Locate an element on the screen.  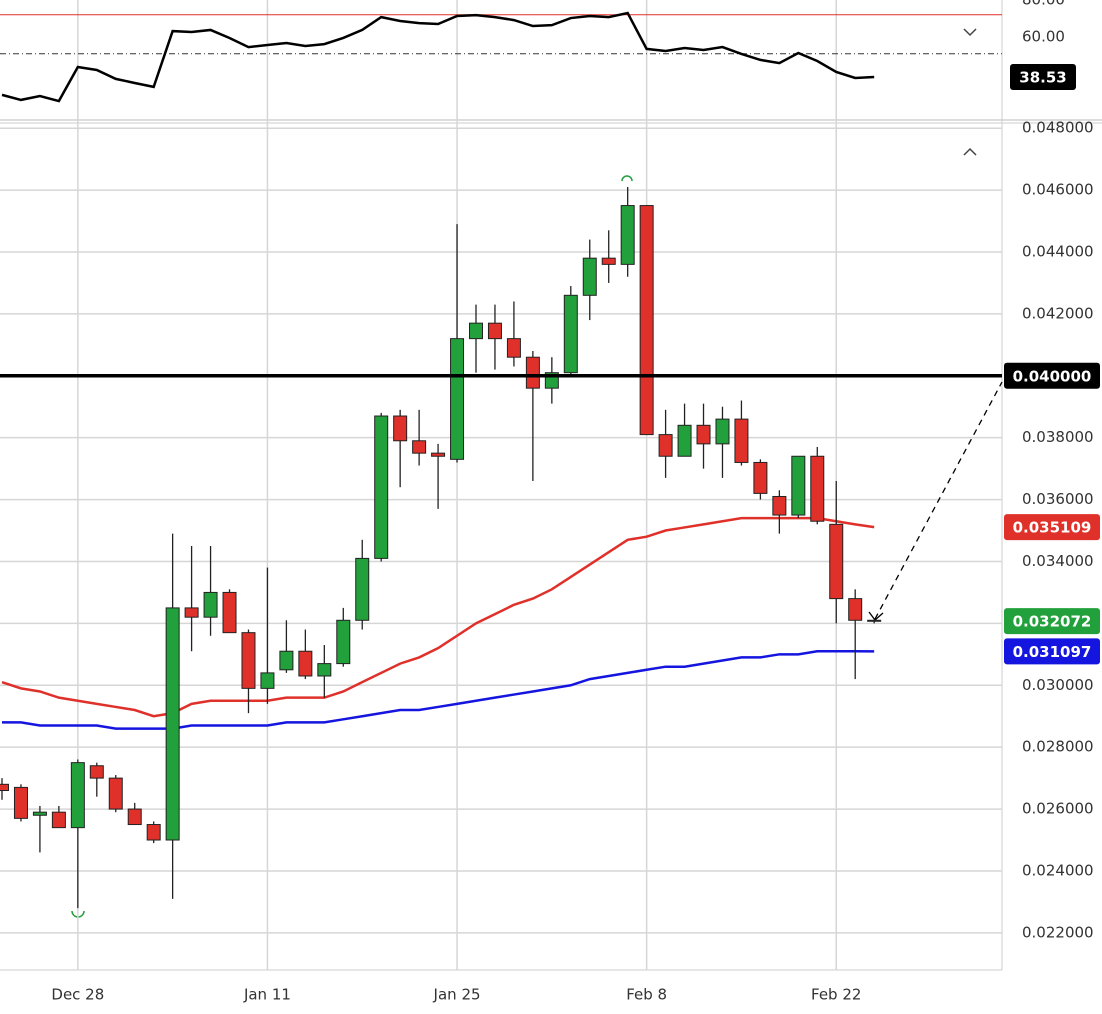
rsi-value-badge-text: 38.53 is located at coordinates (1042, 77).